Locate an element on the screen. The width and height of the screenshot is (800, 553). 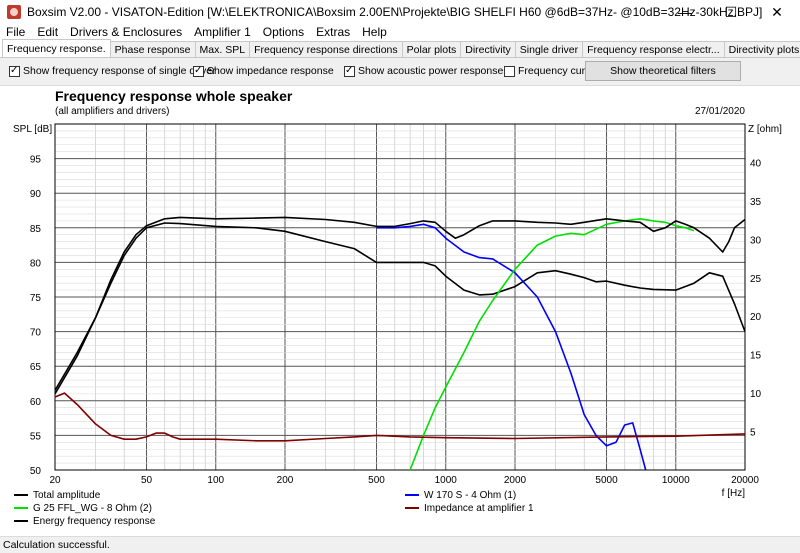
tab-polar-plots: Polar plots is located at coordinates (431, 49).